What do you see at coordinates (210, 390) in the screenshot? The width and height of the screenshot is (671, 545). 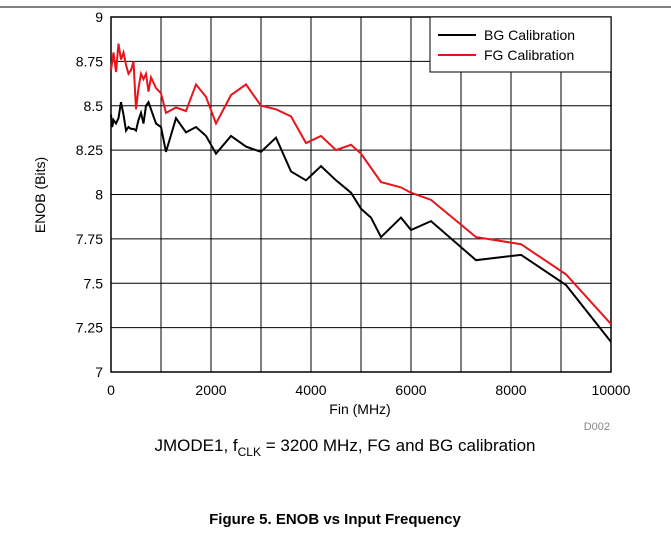 I see `x-tick-label: 2000` at bounding box center [210, 390].